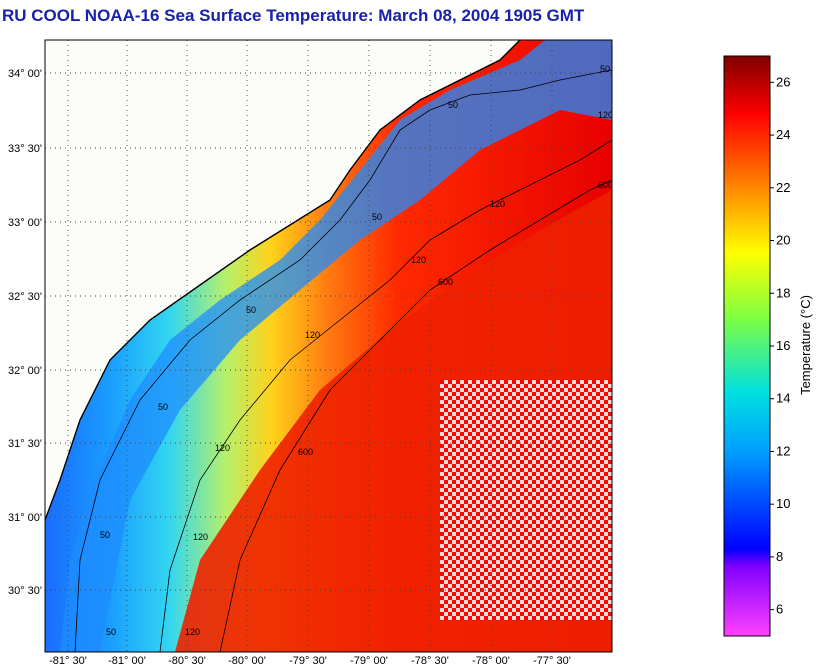  What do you see at coordinates (783, 503) in the screenshot?
I see `colorbar-tick-label: 10` at bounding box center [783, 503].